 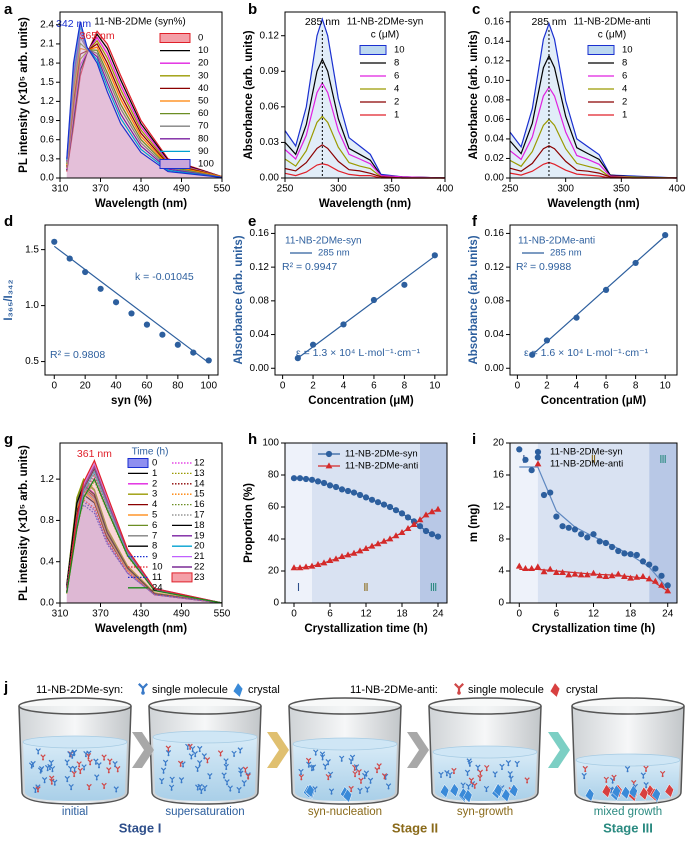 What do you see at coordinates (249, 523) in the screenshot?
I see `y-axis-label: Proportion (%)` at bounding box center [249, 523].